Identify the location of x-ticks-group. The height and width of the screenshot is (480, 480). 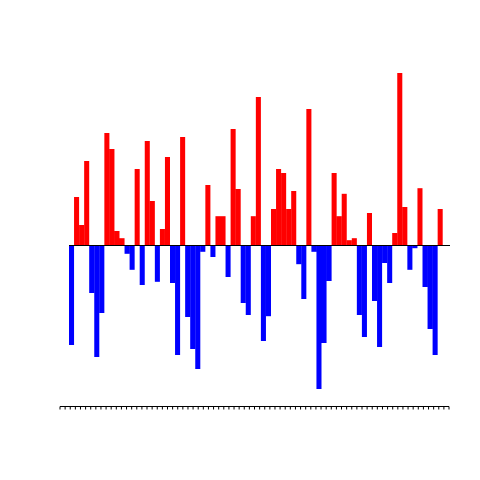
(254, 408).